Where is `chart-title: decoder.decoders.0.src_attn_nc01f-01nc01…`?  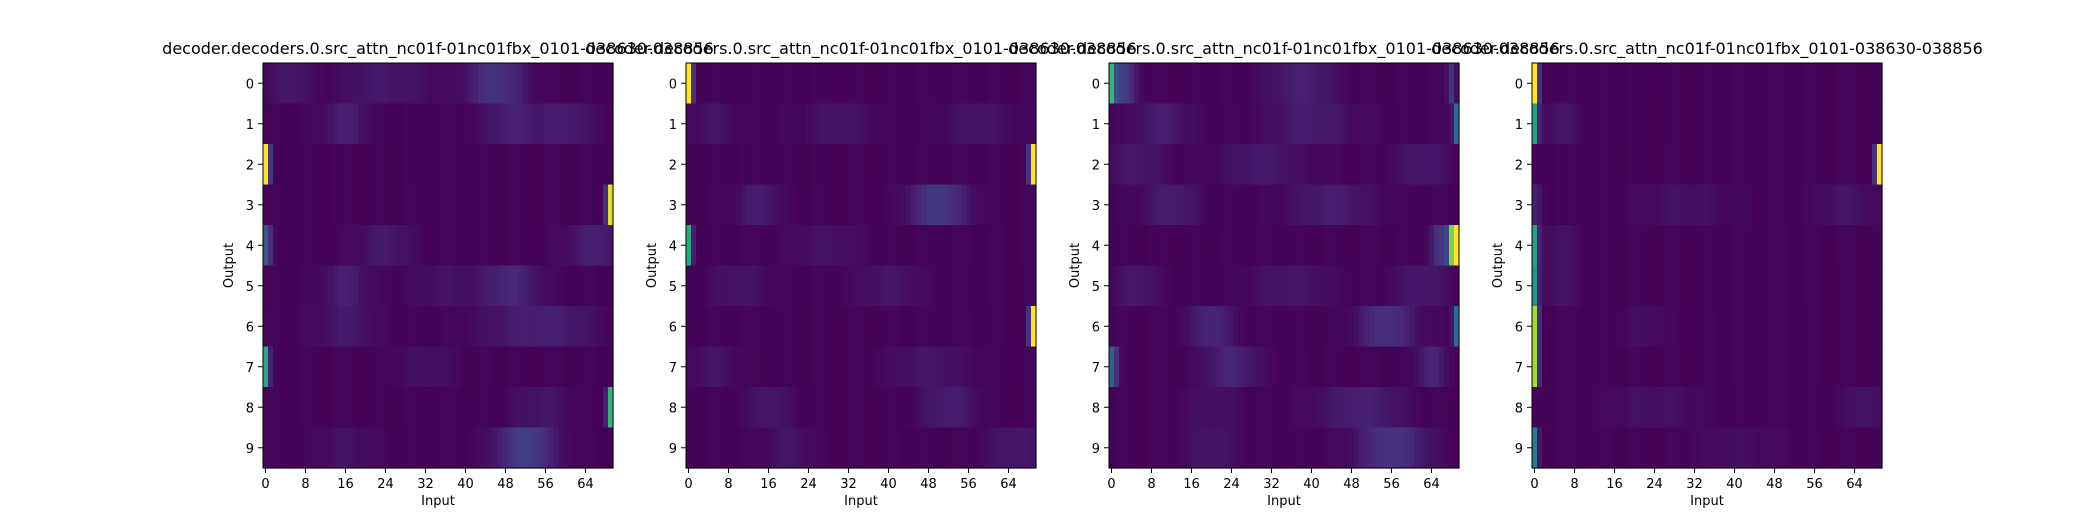
chart-title: decoder.decoders.0.src_attn_nc01f-01nc01… is located at coordinates (1707, 49).